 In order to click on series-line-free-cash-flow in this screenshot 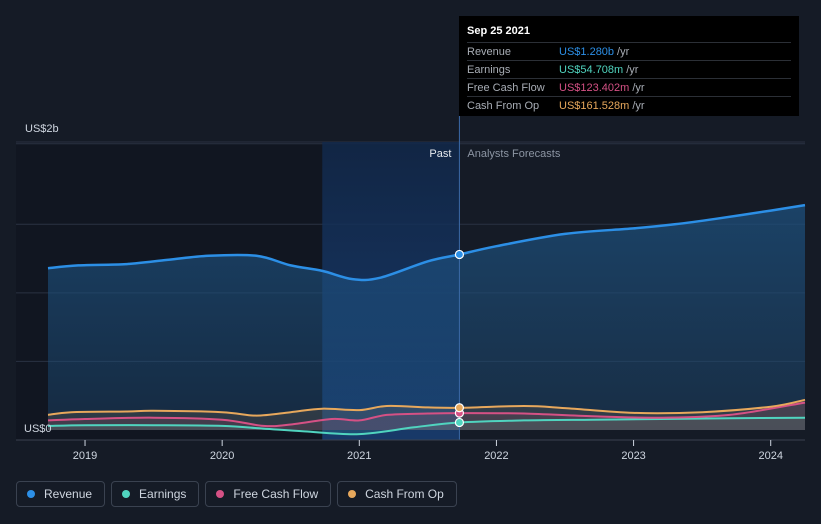, I will do `click(426, 414)`.